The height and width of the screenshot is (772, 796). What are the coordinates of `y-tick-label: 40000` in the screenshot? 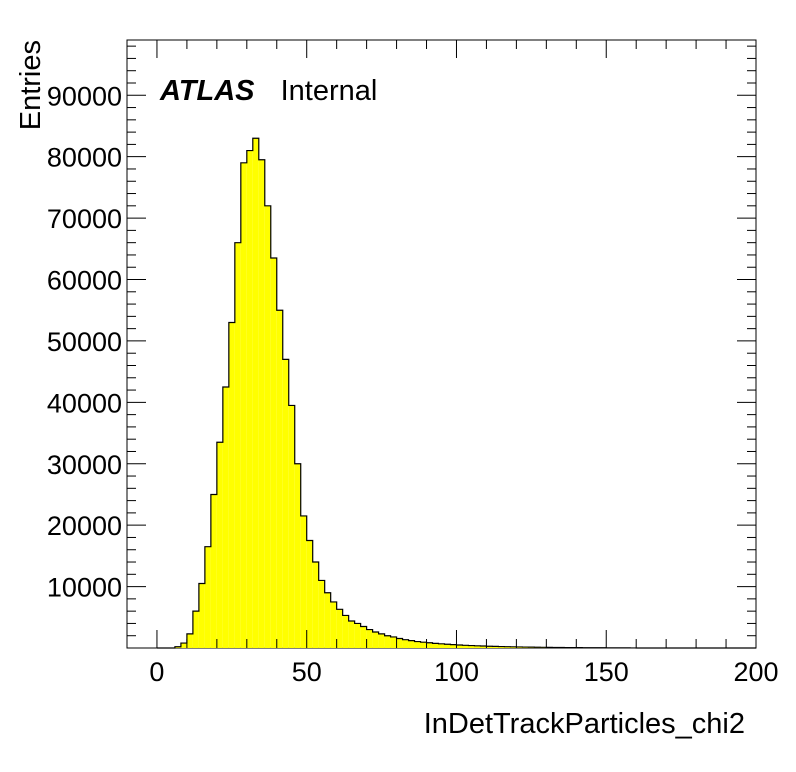 It's located at (84, 403).